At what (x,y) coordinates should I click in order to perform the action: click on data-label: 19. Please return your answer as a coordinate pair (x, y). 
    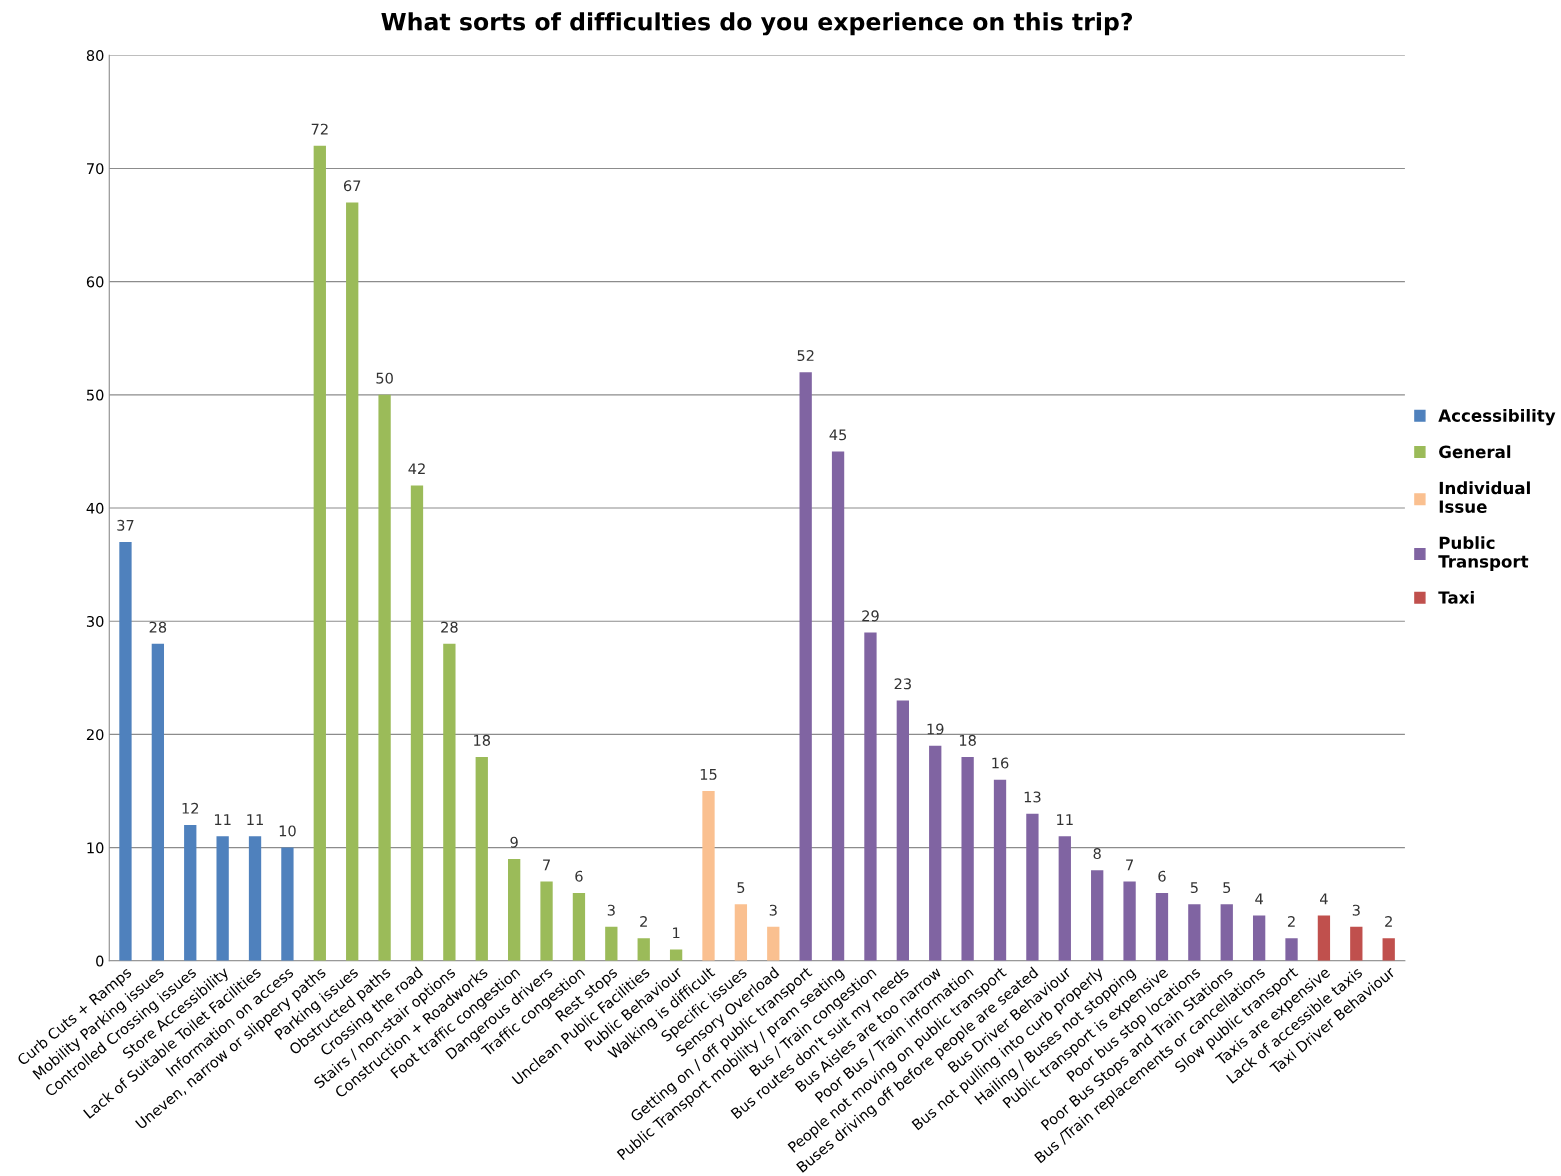
    Looking at the image, I should click on (935, 729).